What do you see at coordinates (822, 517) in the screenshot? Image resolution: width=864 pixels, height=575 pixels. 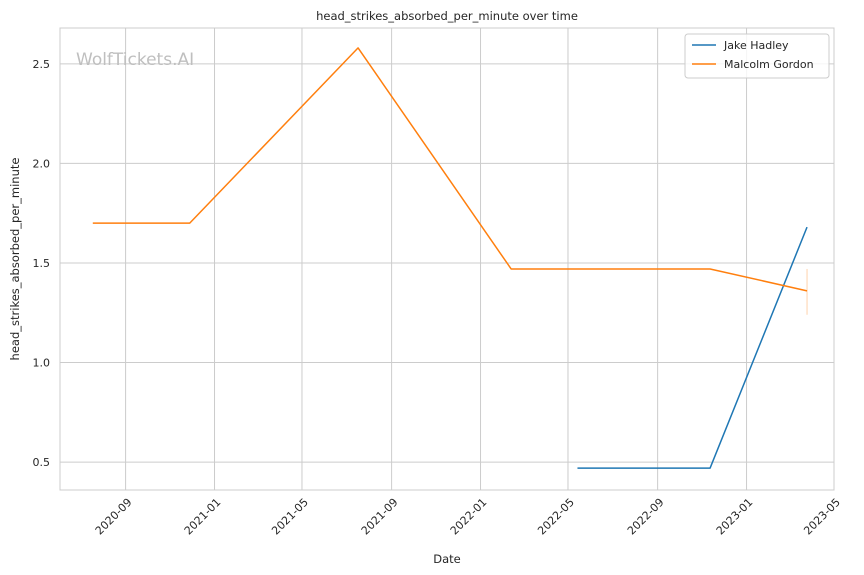 I see `x-tick-label: 2023-05` at bounding box center [822, 517].